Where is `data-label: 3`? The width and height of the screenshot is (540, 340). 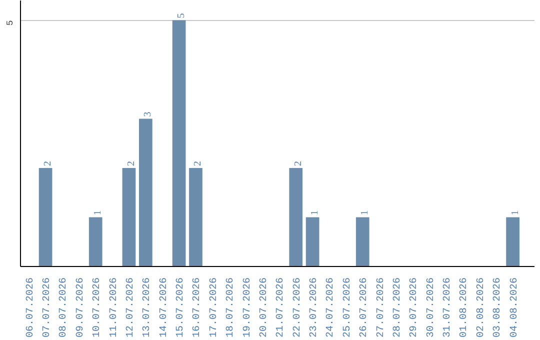
data-label: 3 is located at coordinates (148, 114).